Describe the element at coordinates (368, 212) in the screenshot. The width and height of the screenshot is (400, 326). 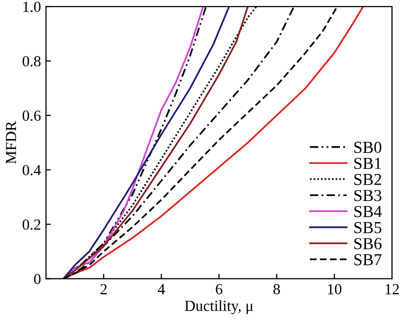
I see `legend-label: SB4` at that location.